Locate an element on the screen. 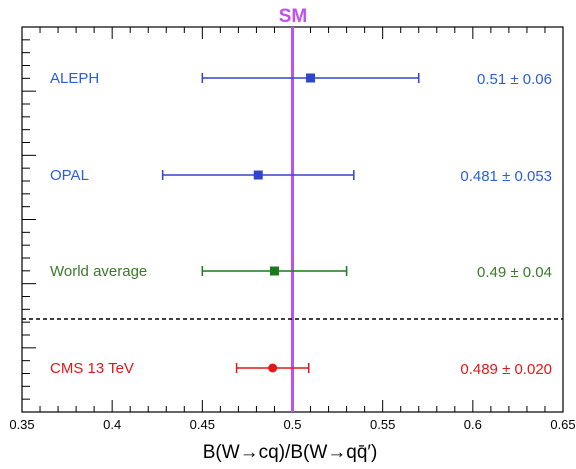 The height and width of the screenshot is (469, 576). sm-label: SM is located at coordinates (293, 16).